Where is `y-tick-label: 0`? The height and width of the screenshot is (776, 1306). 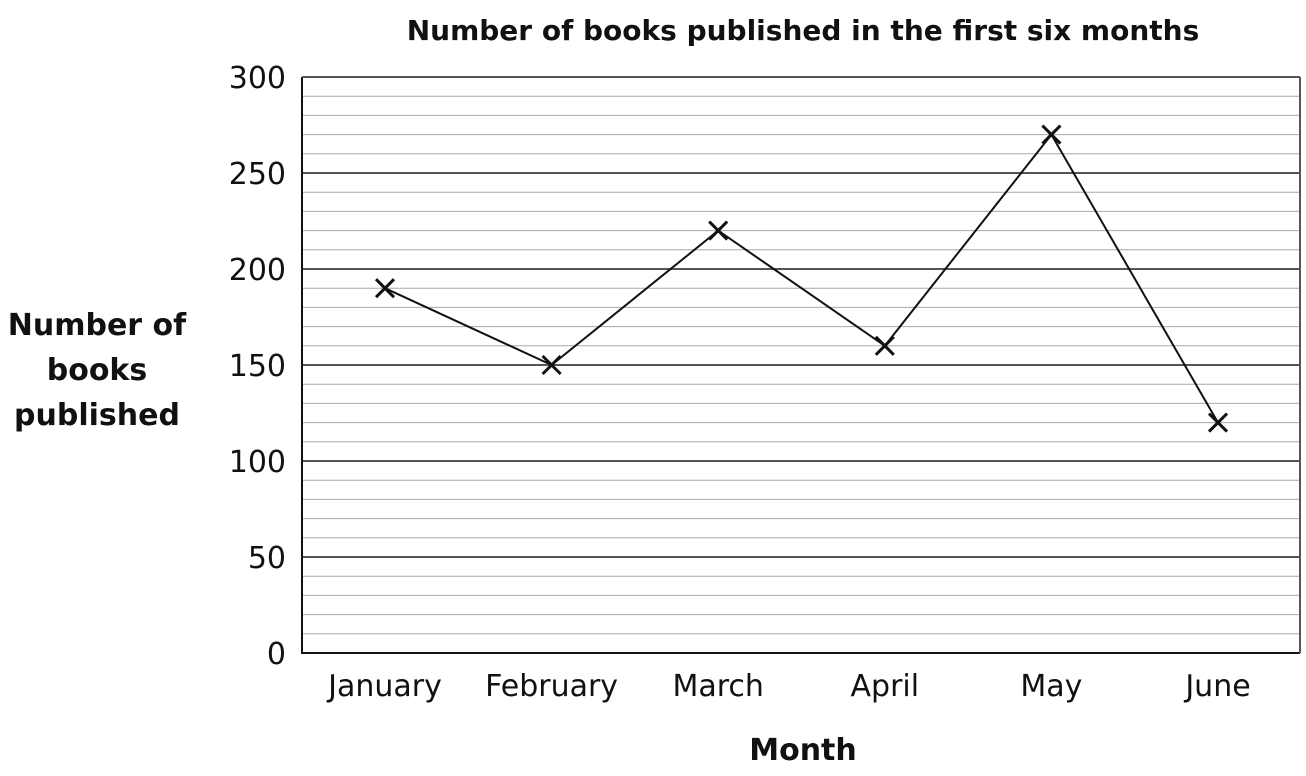
y-tick-label: 0 is located at coordinates (276, 654).